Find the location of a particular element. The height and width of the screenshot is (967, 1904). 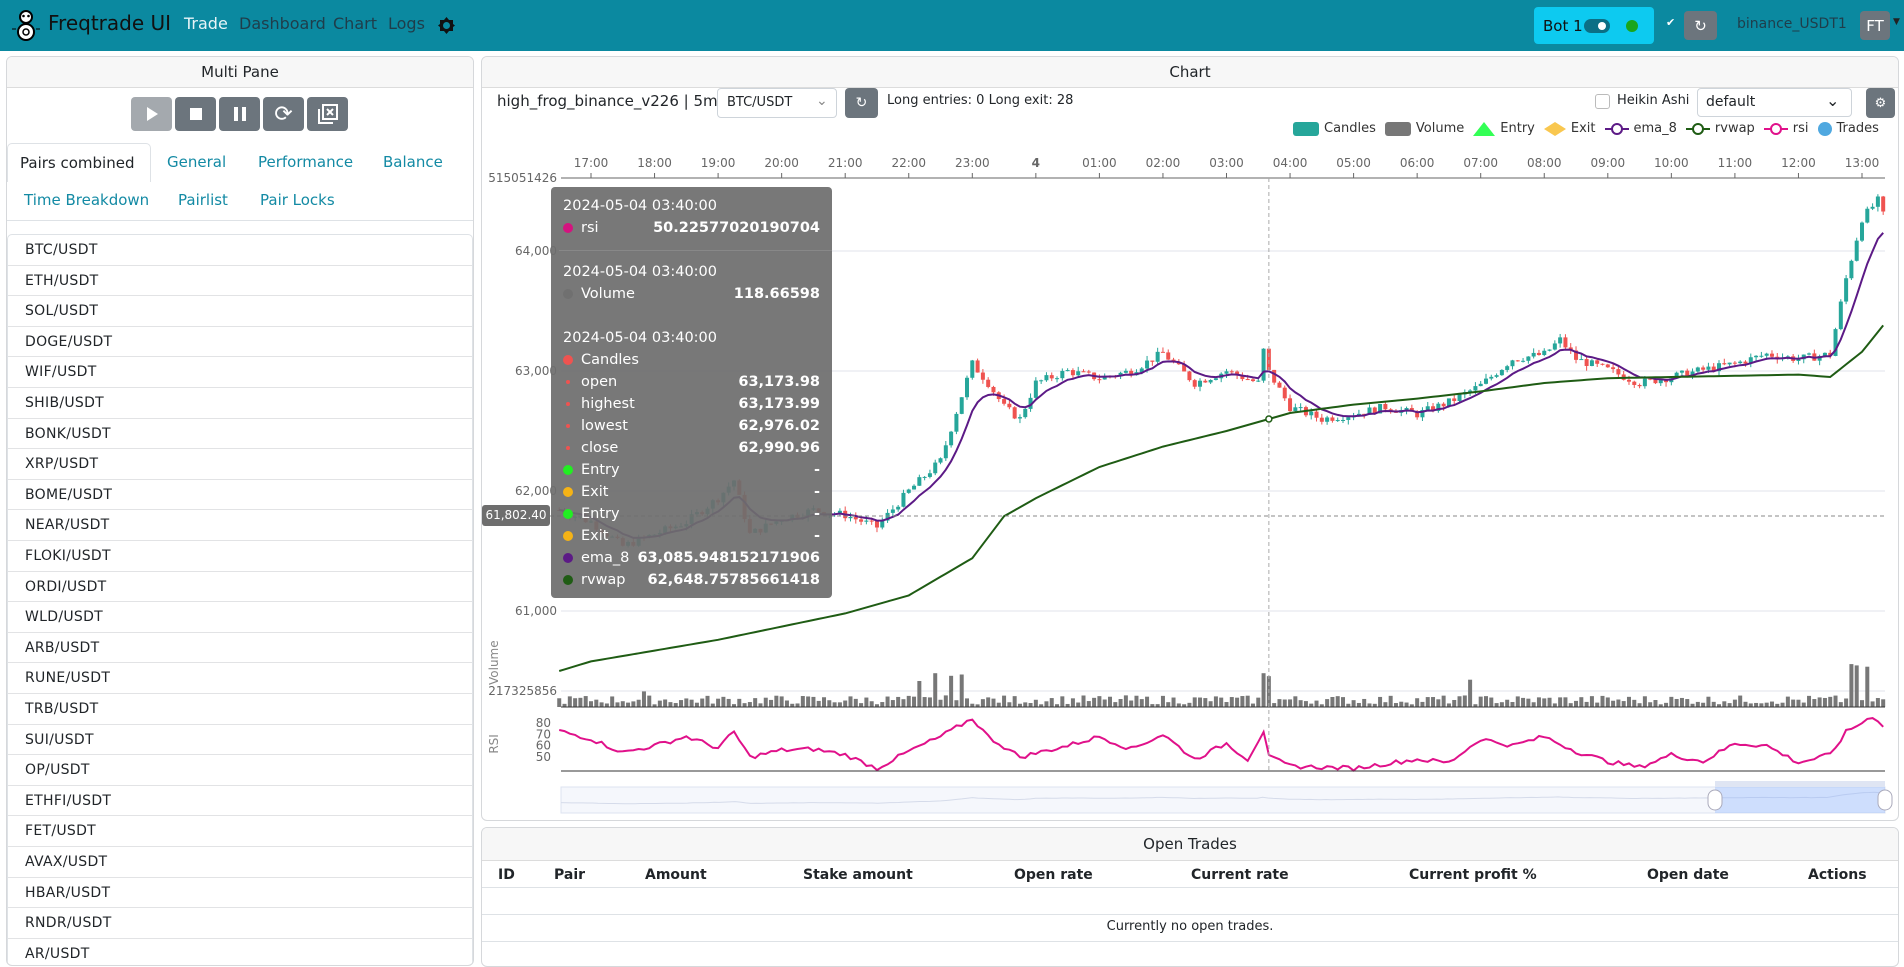

pair-list-item: AR/USDT is located at coordinates (240, 951).